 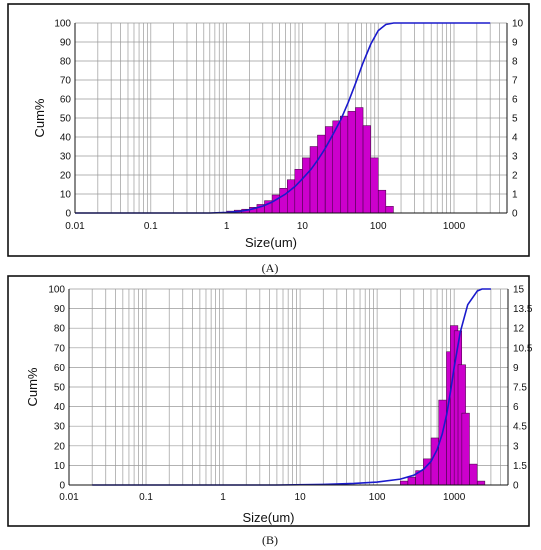 I want to click on y-tick-label-right: 15, so click(x=519, y=290).